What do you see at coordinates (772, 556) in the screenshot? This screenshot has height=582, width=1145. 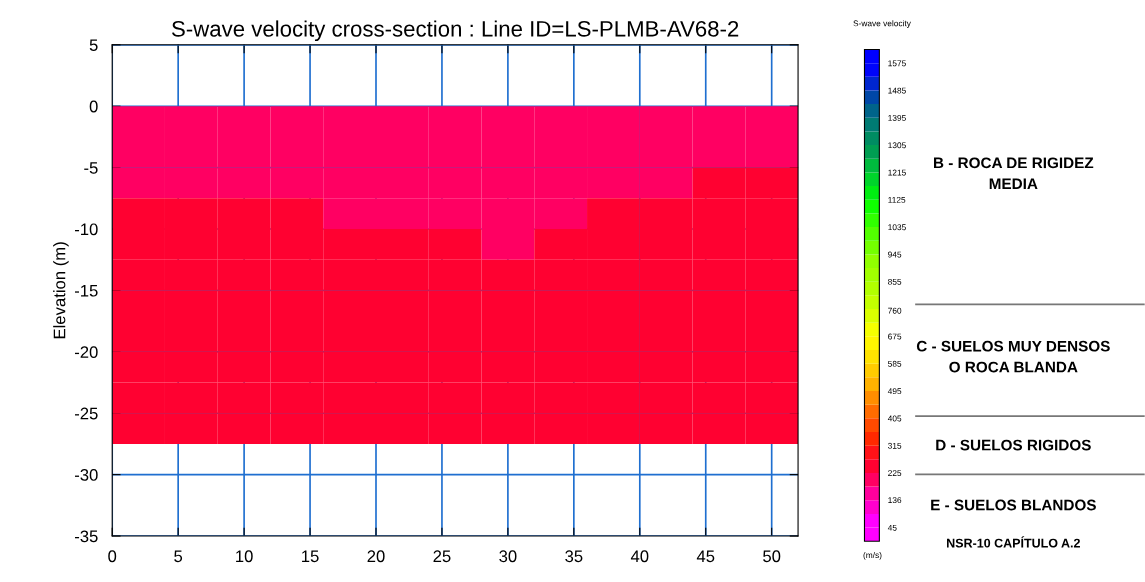 I see `x-tick-label: 50` at bounding box center [772, 556].